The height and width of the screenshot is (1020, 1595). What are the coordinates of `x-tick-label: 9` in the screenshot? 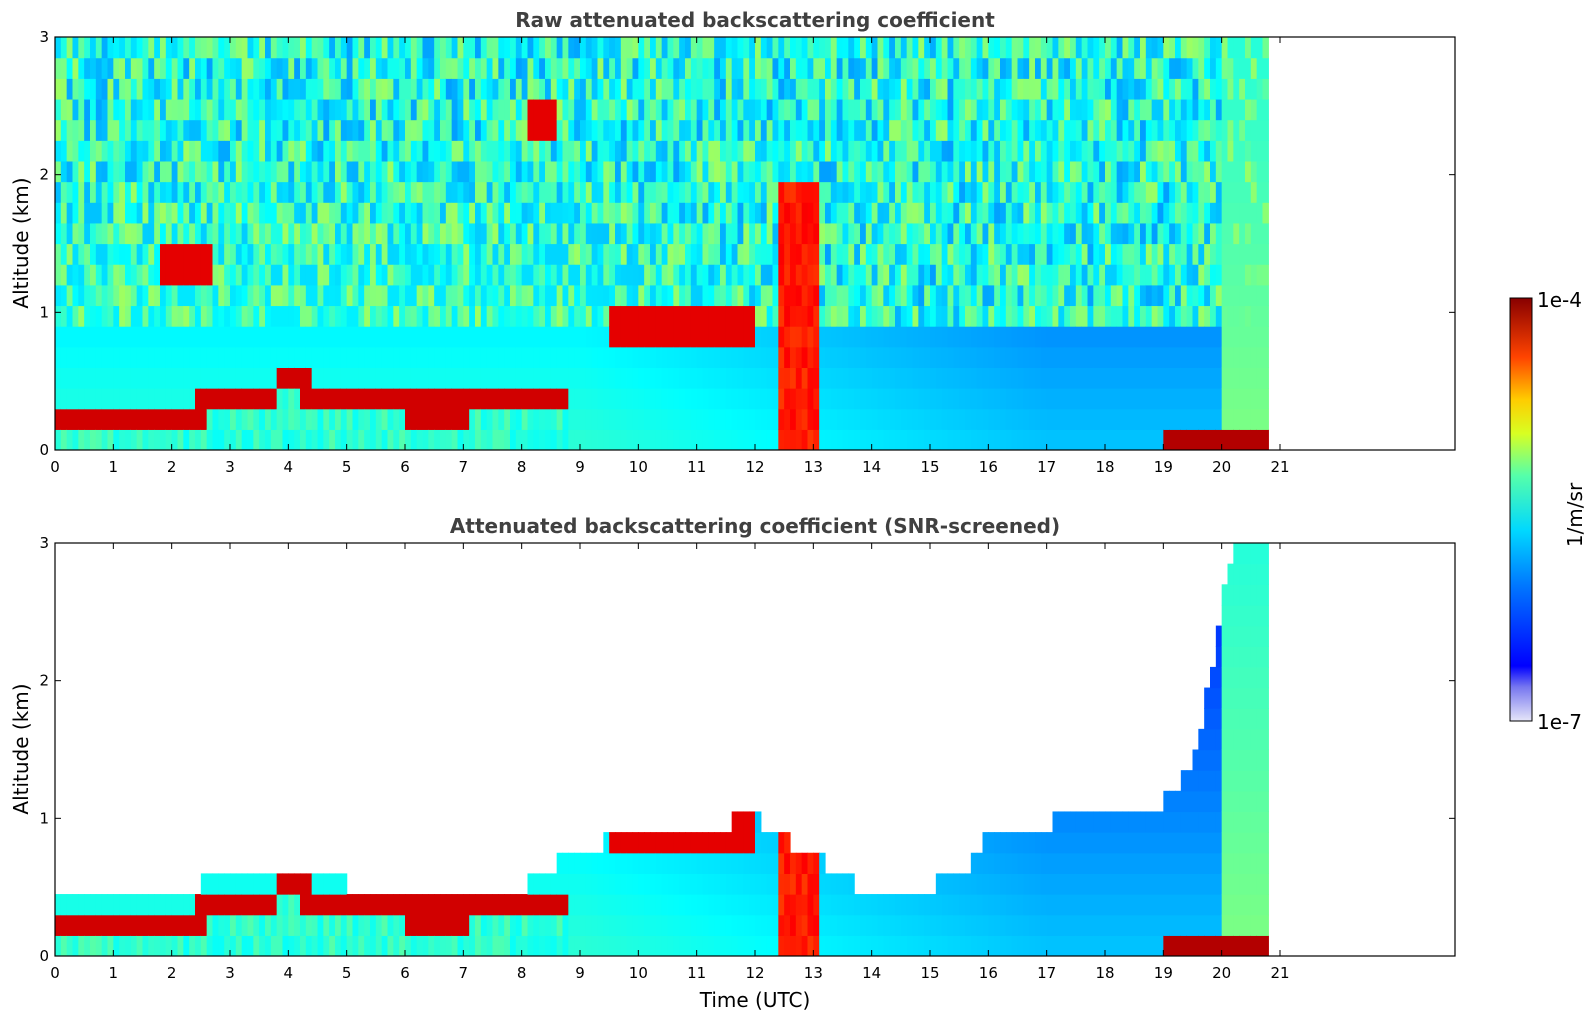 It's located at (580, 467).